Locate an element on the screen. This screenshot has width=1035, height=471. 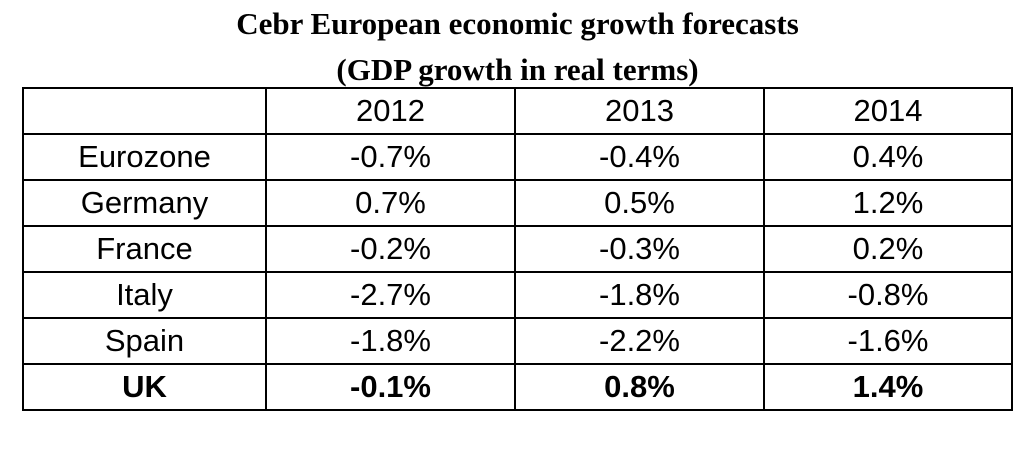
table-header-row: 2012 2013 2014 is located at coordinates (517, 111).